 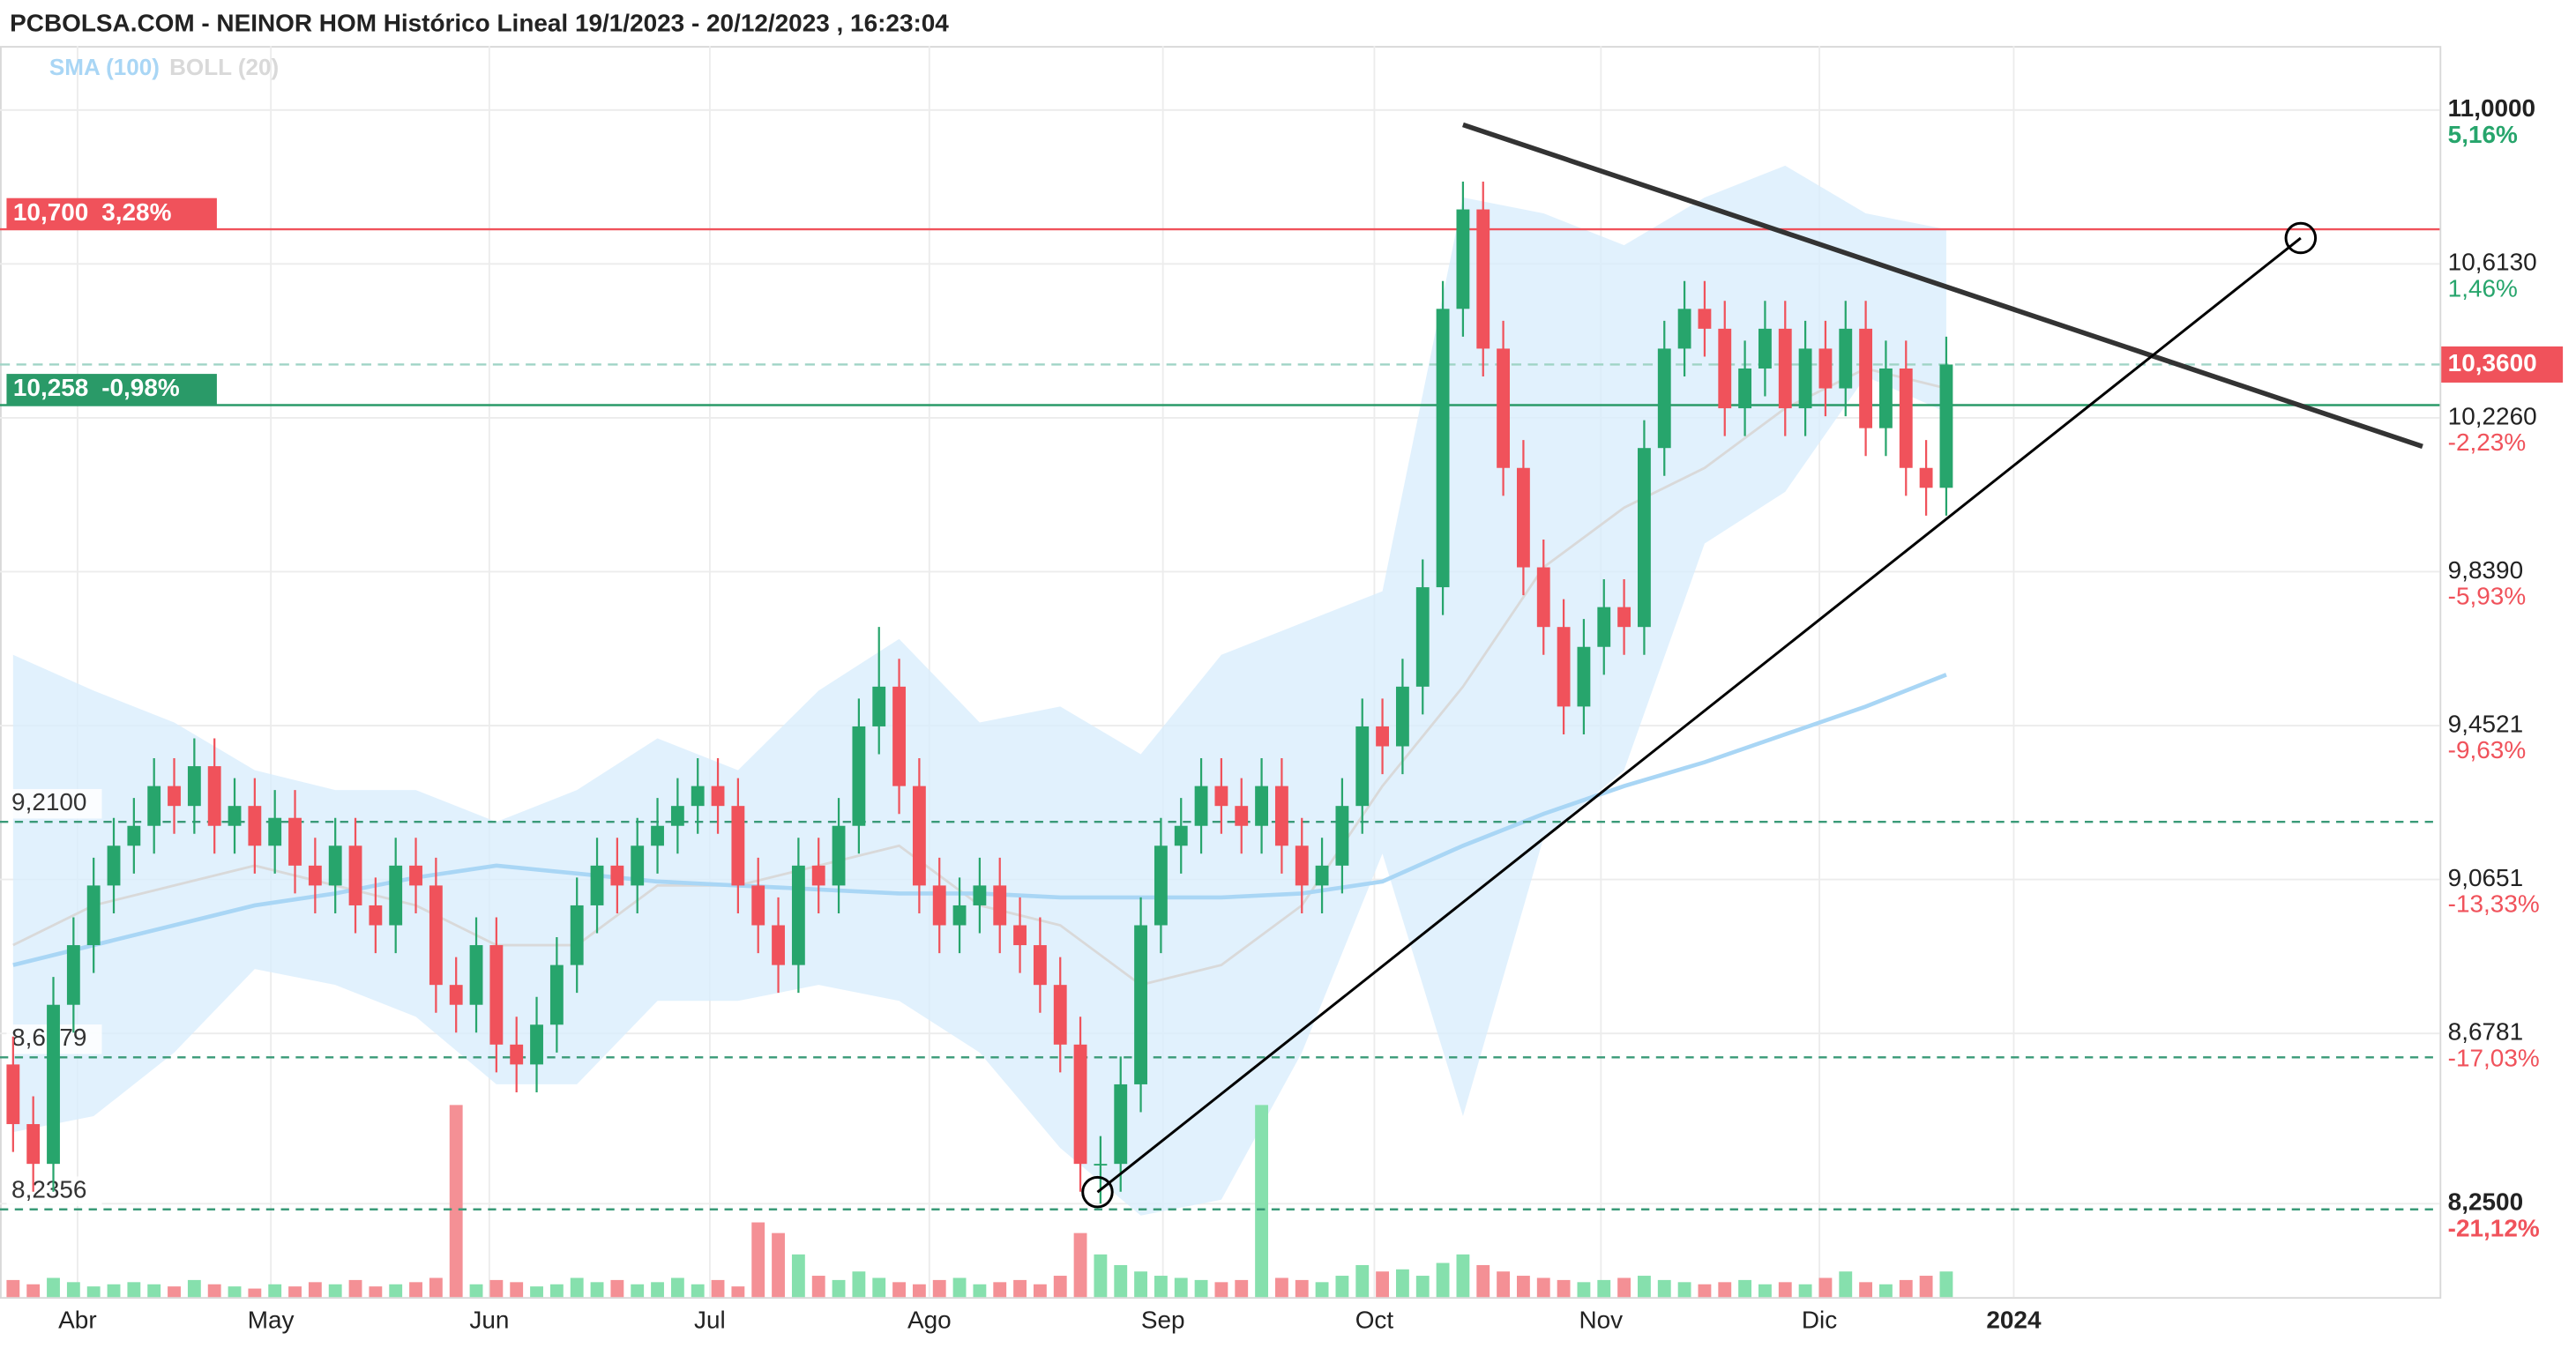 What do you see at coordinates (2485, 570) in the screenshot?
I see `y-tick-label: 9,8390` at bounding box center [2485, 570].